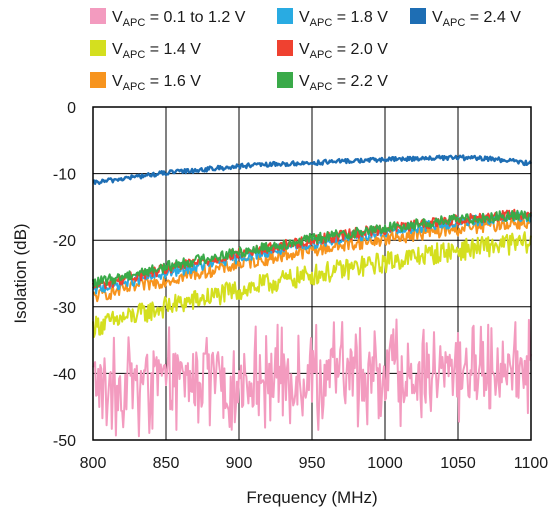 This screenshot has height=518, width=550. I want to click on y-tick-label: -10, so click(64, 175).